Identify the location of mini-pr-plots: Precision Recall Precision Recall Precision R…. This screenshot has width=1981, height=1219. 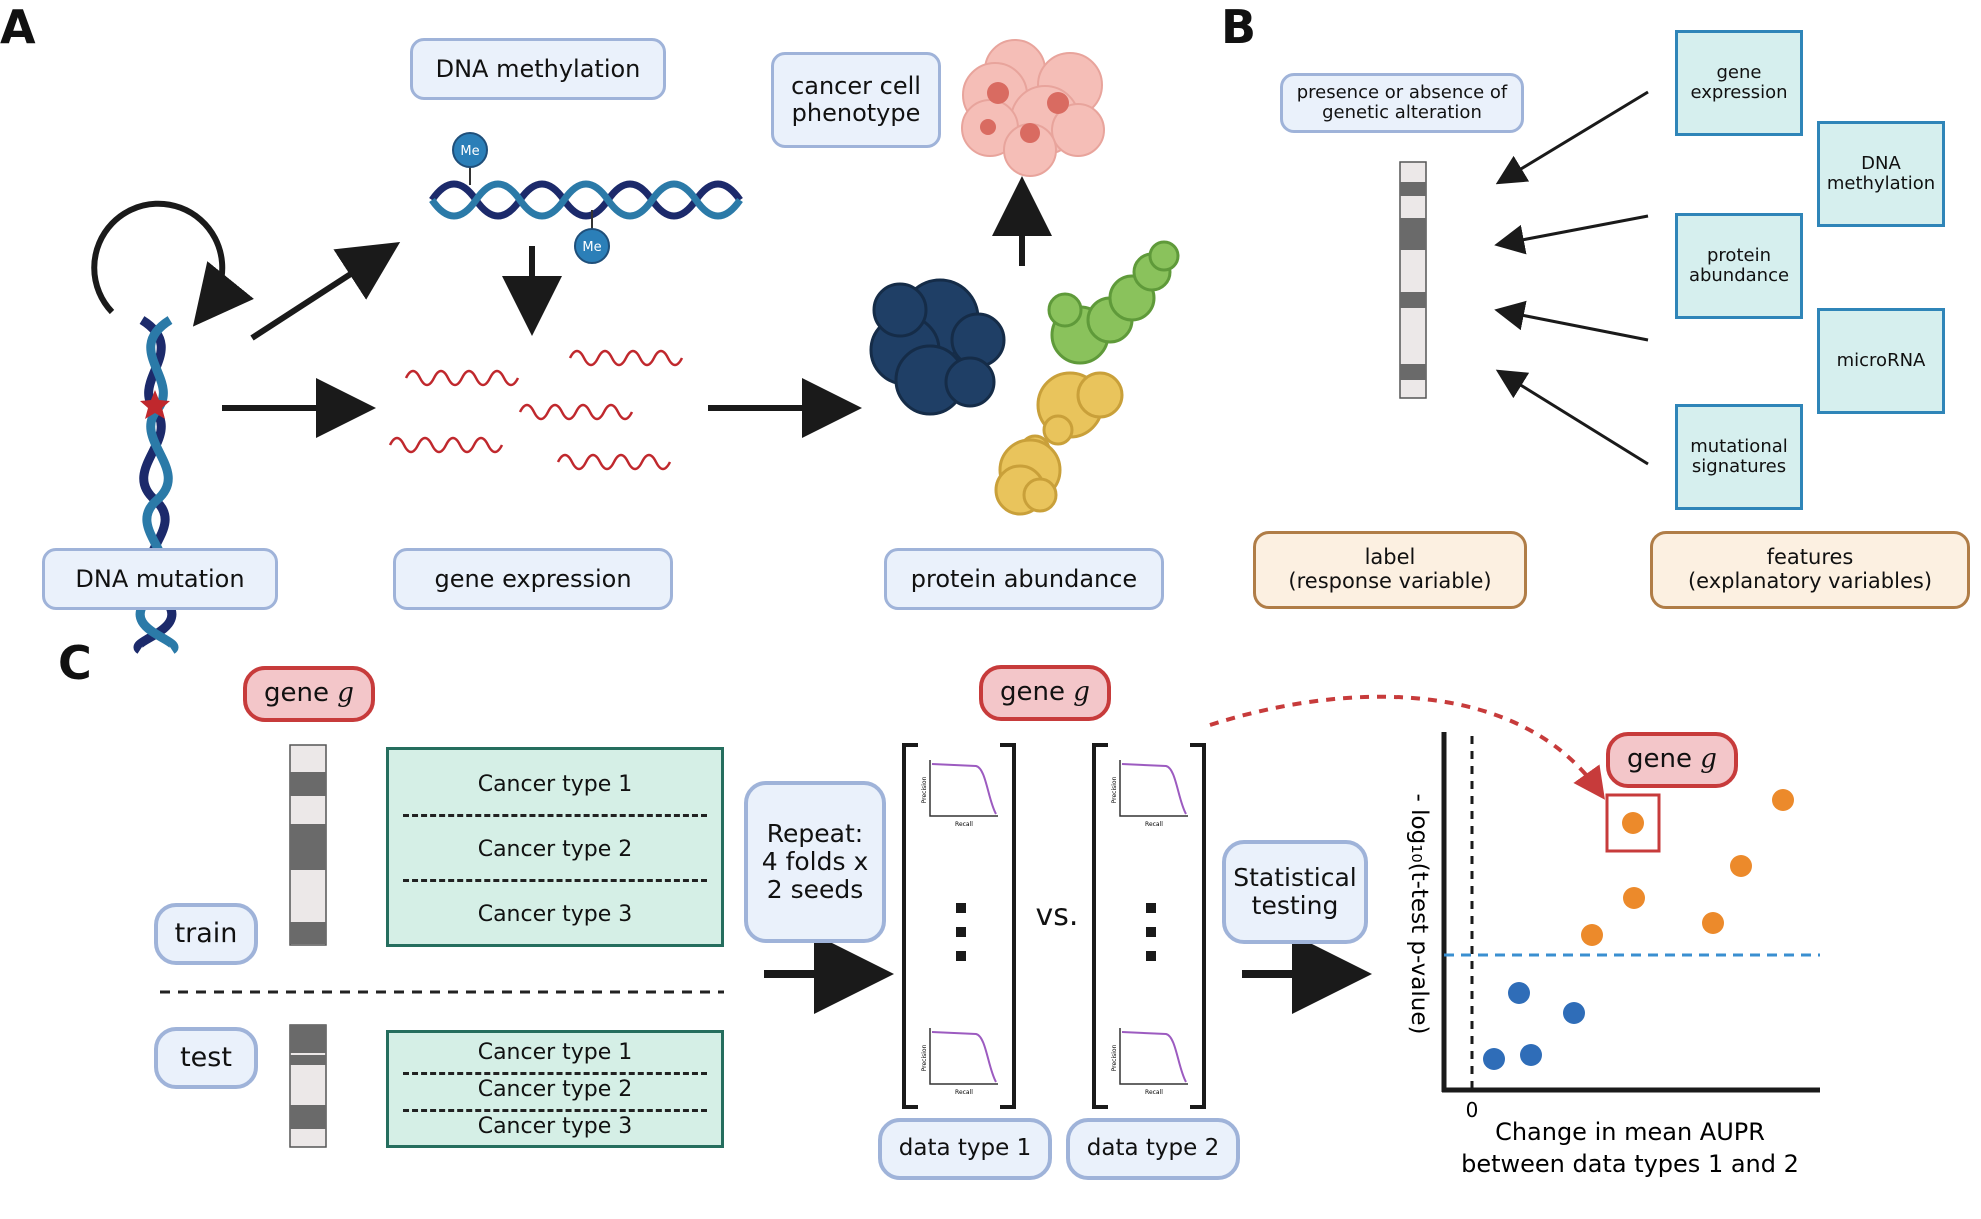
(1054, 928).